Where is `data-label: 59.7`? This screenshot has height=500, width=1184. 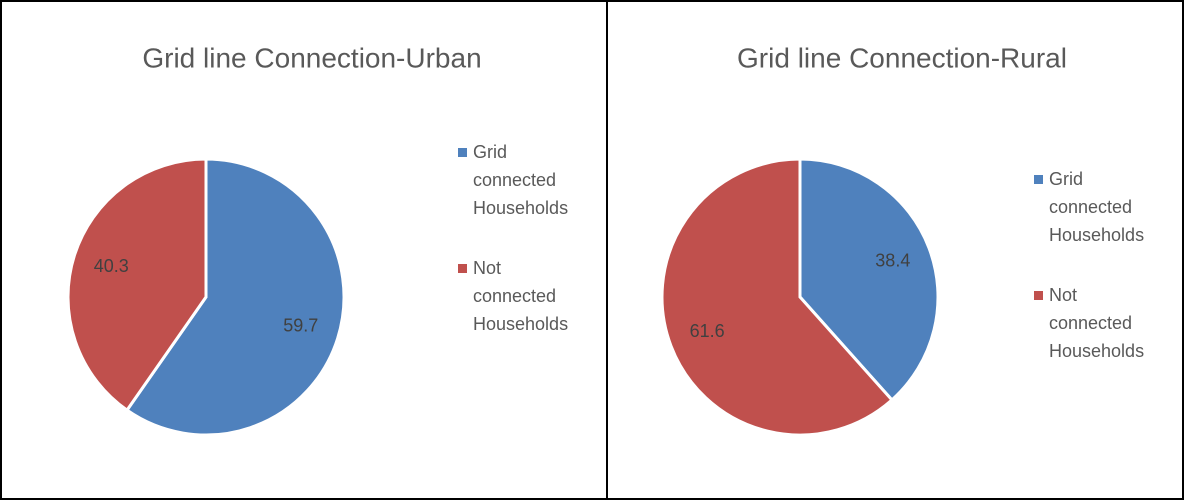
data-label: 59.7 is located at coordinates (300, 326).